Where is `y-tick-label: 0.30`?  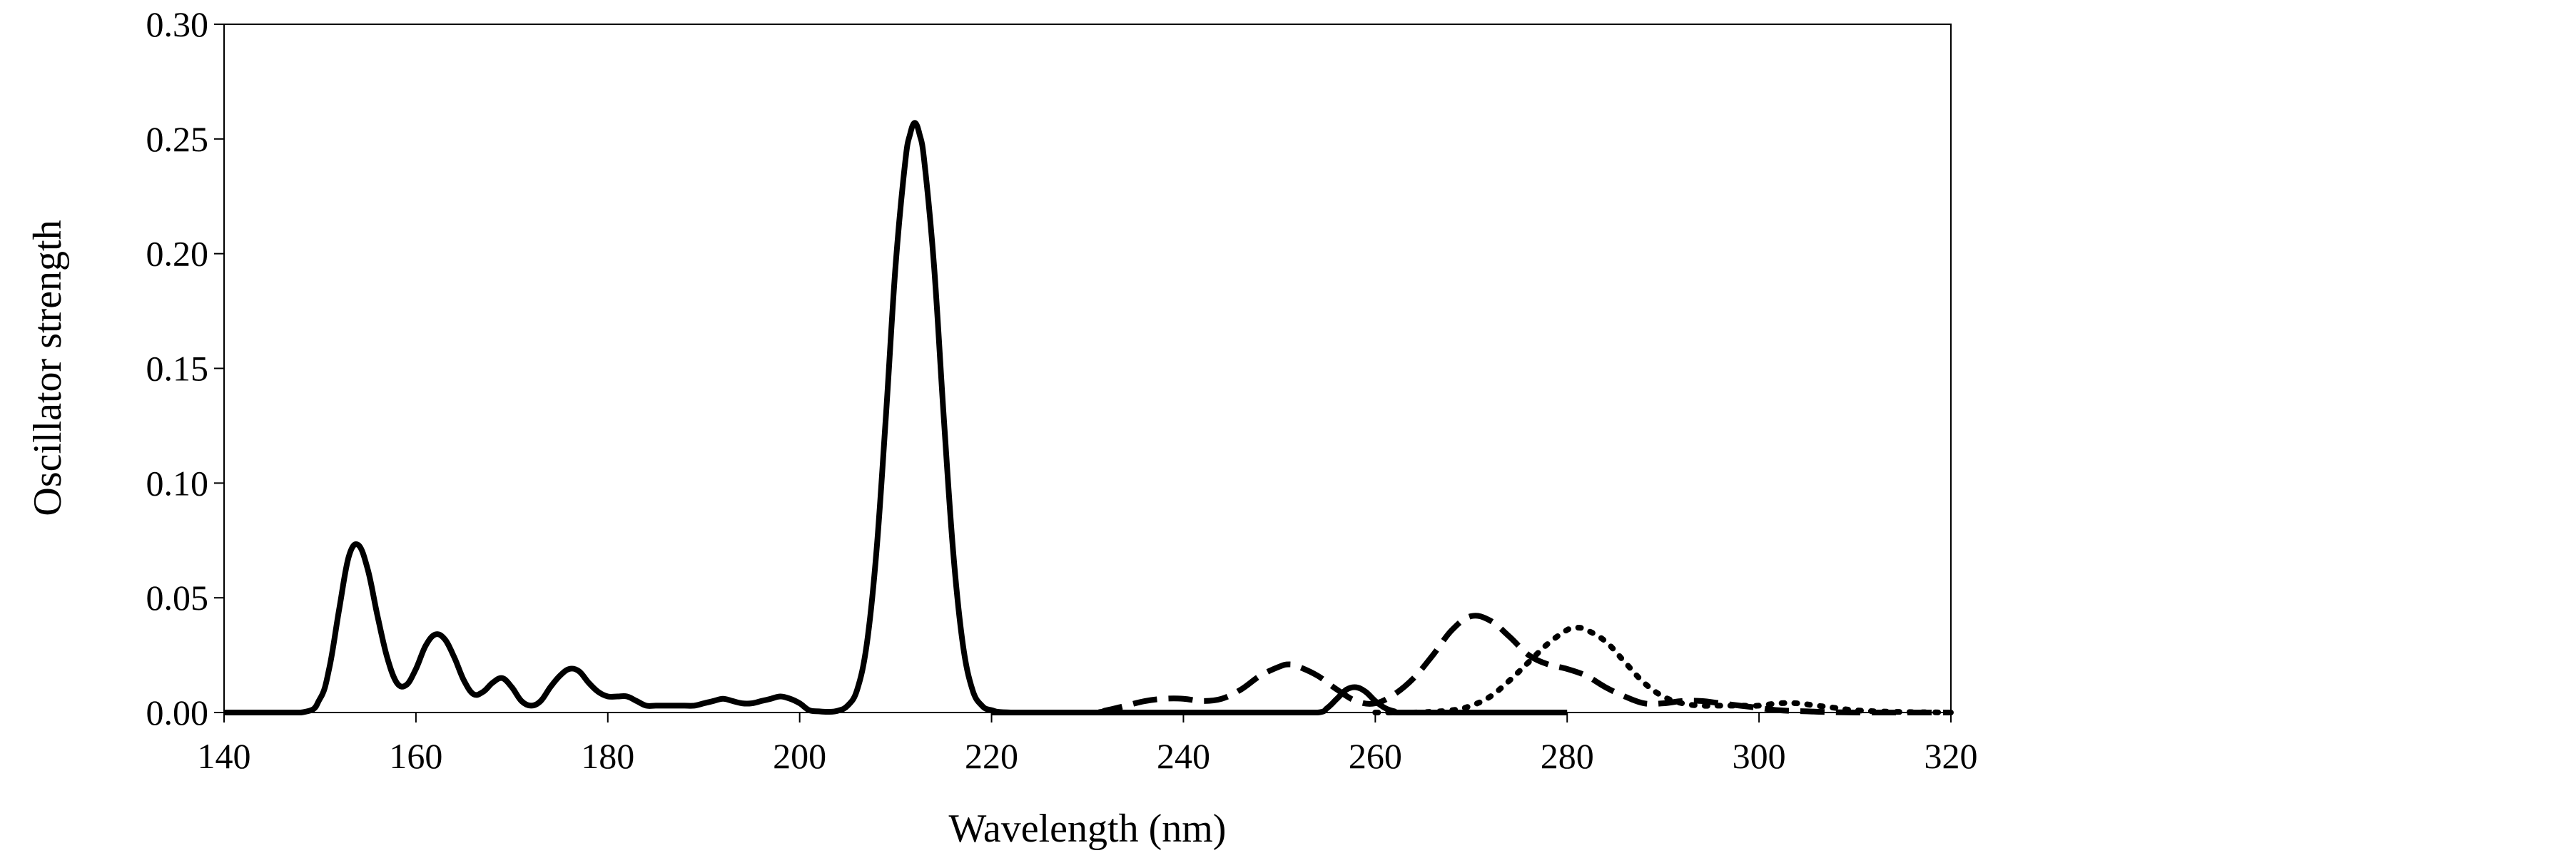 y-tick-label: 0.30 is located at coordinates (177, 24).